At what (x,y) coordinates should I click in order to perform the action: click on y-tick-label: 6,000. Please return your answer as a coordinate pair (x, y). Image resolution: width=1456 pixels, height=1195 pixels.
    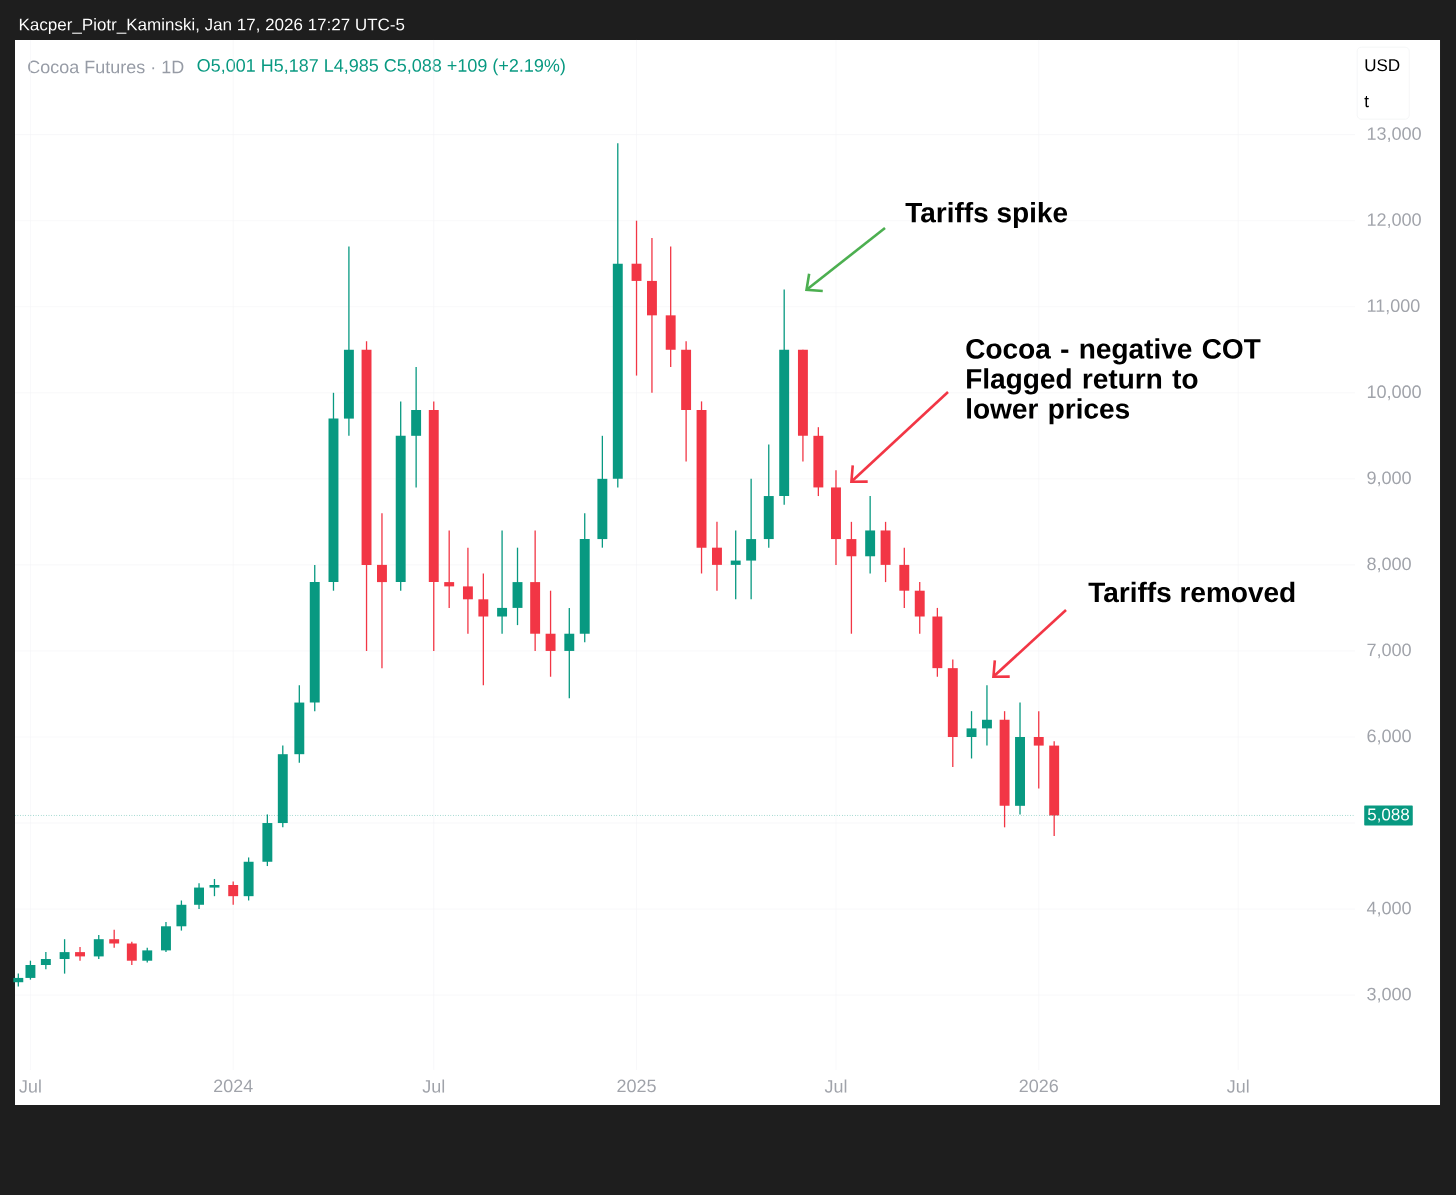
    Looking at the image, I should click on (1389, 737).